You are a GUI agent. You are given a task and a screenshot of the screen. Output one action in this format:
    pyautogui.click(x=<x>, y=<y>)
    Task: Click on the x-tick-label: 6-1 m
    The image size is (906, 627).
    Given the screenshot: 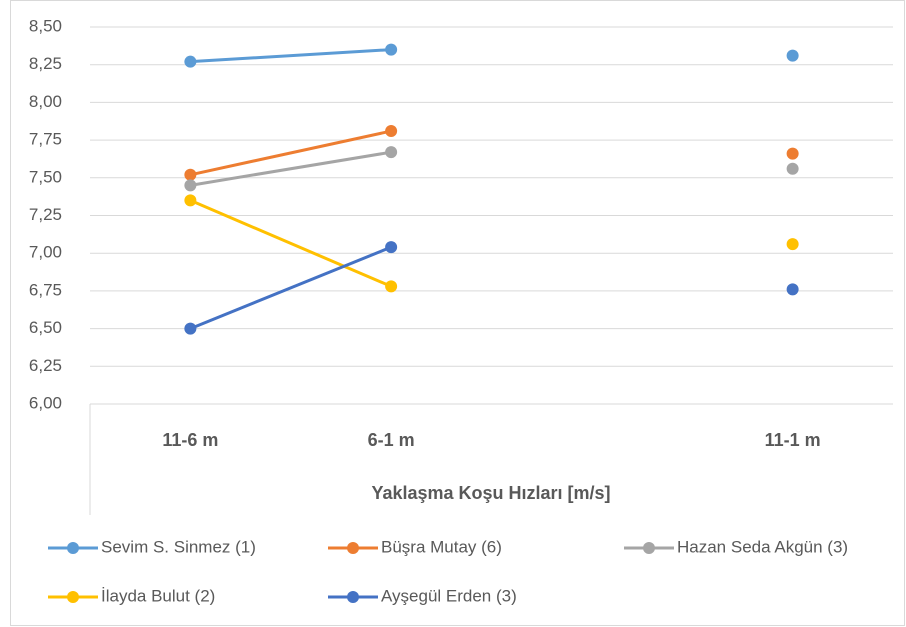 What is the action you would take?
    pyautogui.click(x=391, y=440)
    